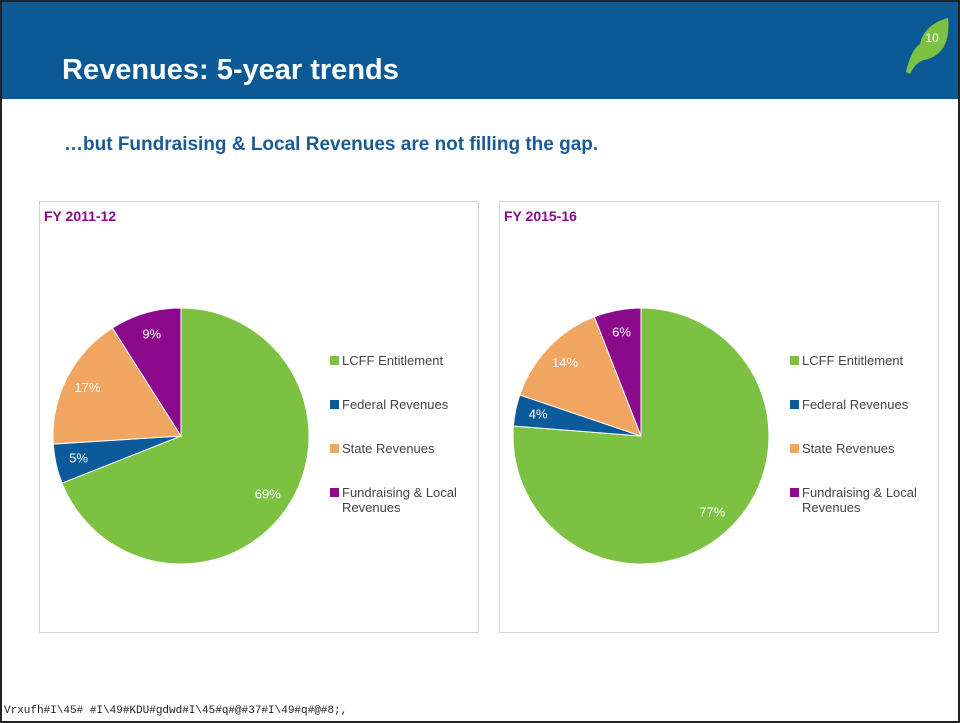 The image size is (960, 723). I want to click on slide-title: Revenues: 5-year trends, so click(230, 70).